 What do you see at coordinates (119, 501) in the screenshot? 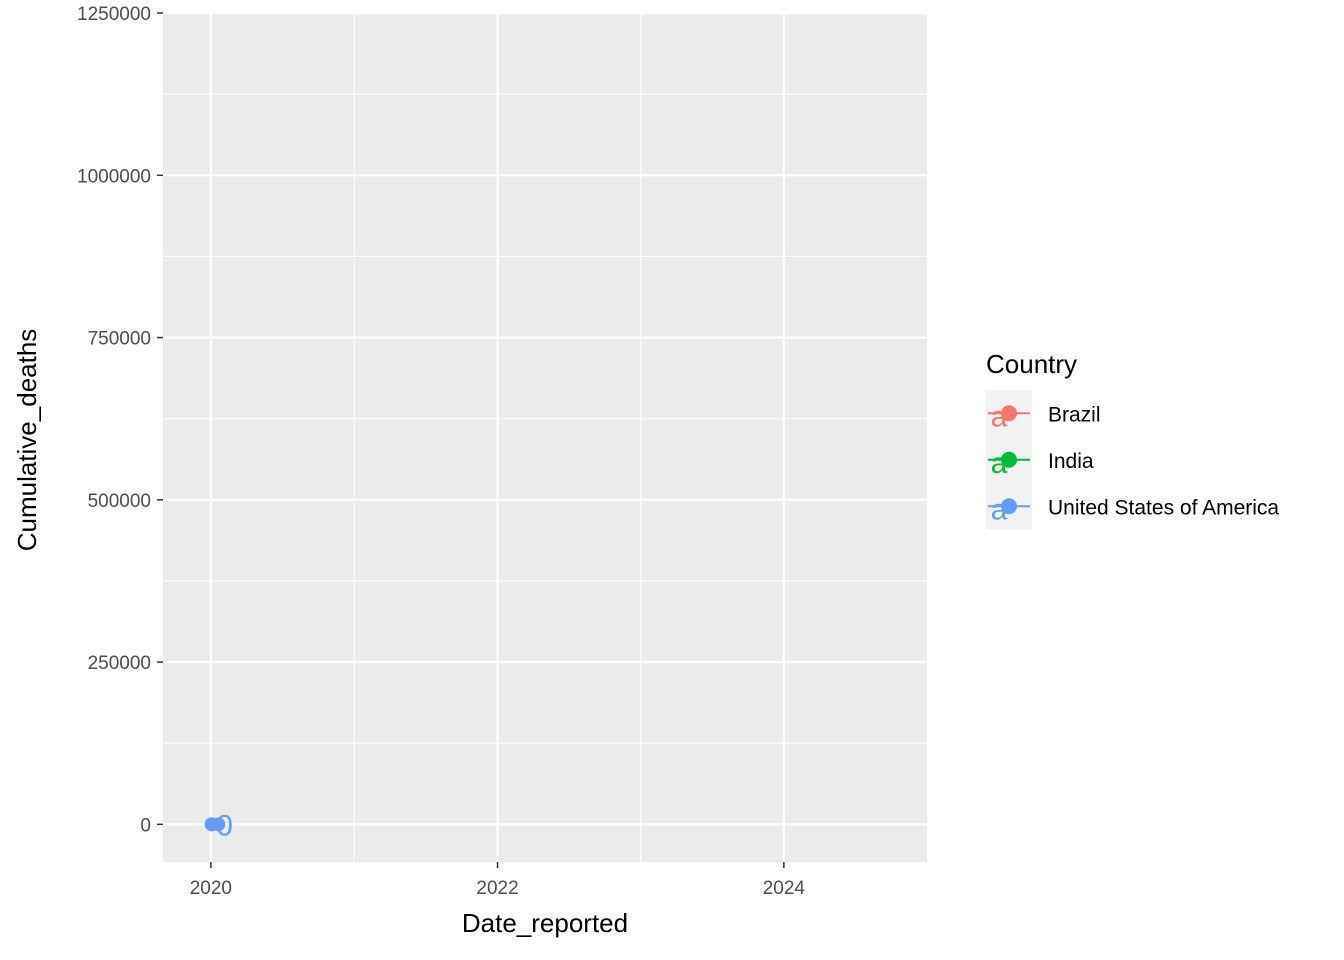
I see `y-tick-label: 500000` at bounding box center [119, 501].